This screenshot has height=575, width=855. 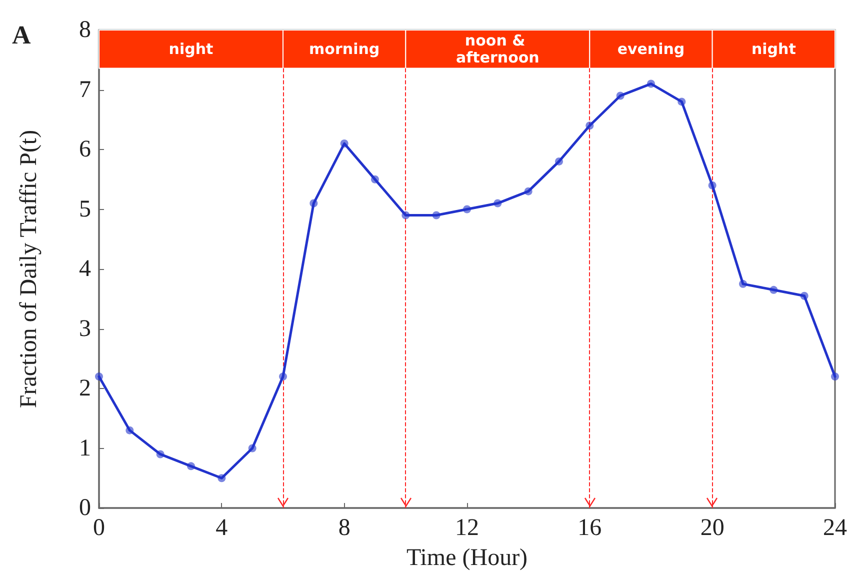 What do you see at coordinates (85, 508) in the screenshot?
I see `y-tick-label: 0` at bounding box center [85, 508].